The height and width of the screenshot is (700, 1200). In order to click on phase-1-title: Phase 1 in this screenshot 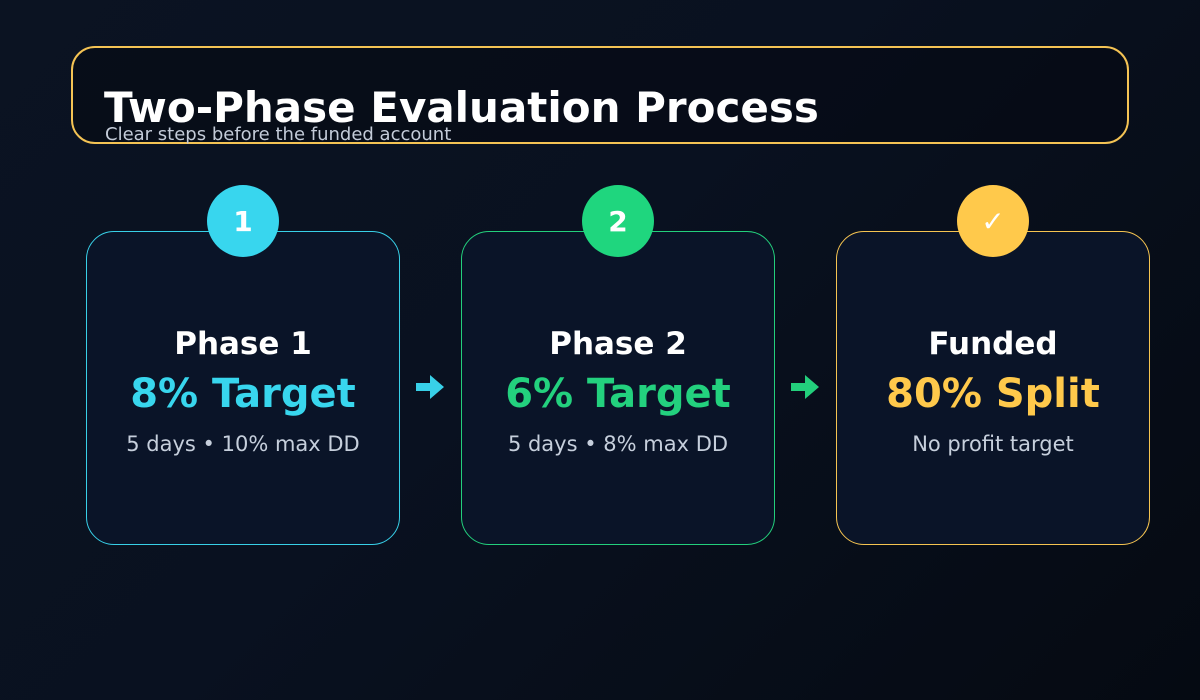, I will do `click(243, 344)`.